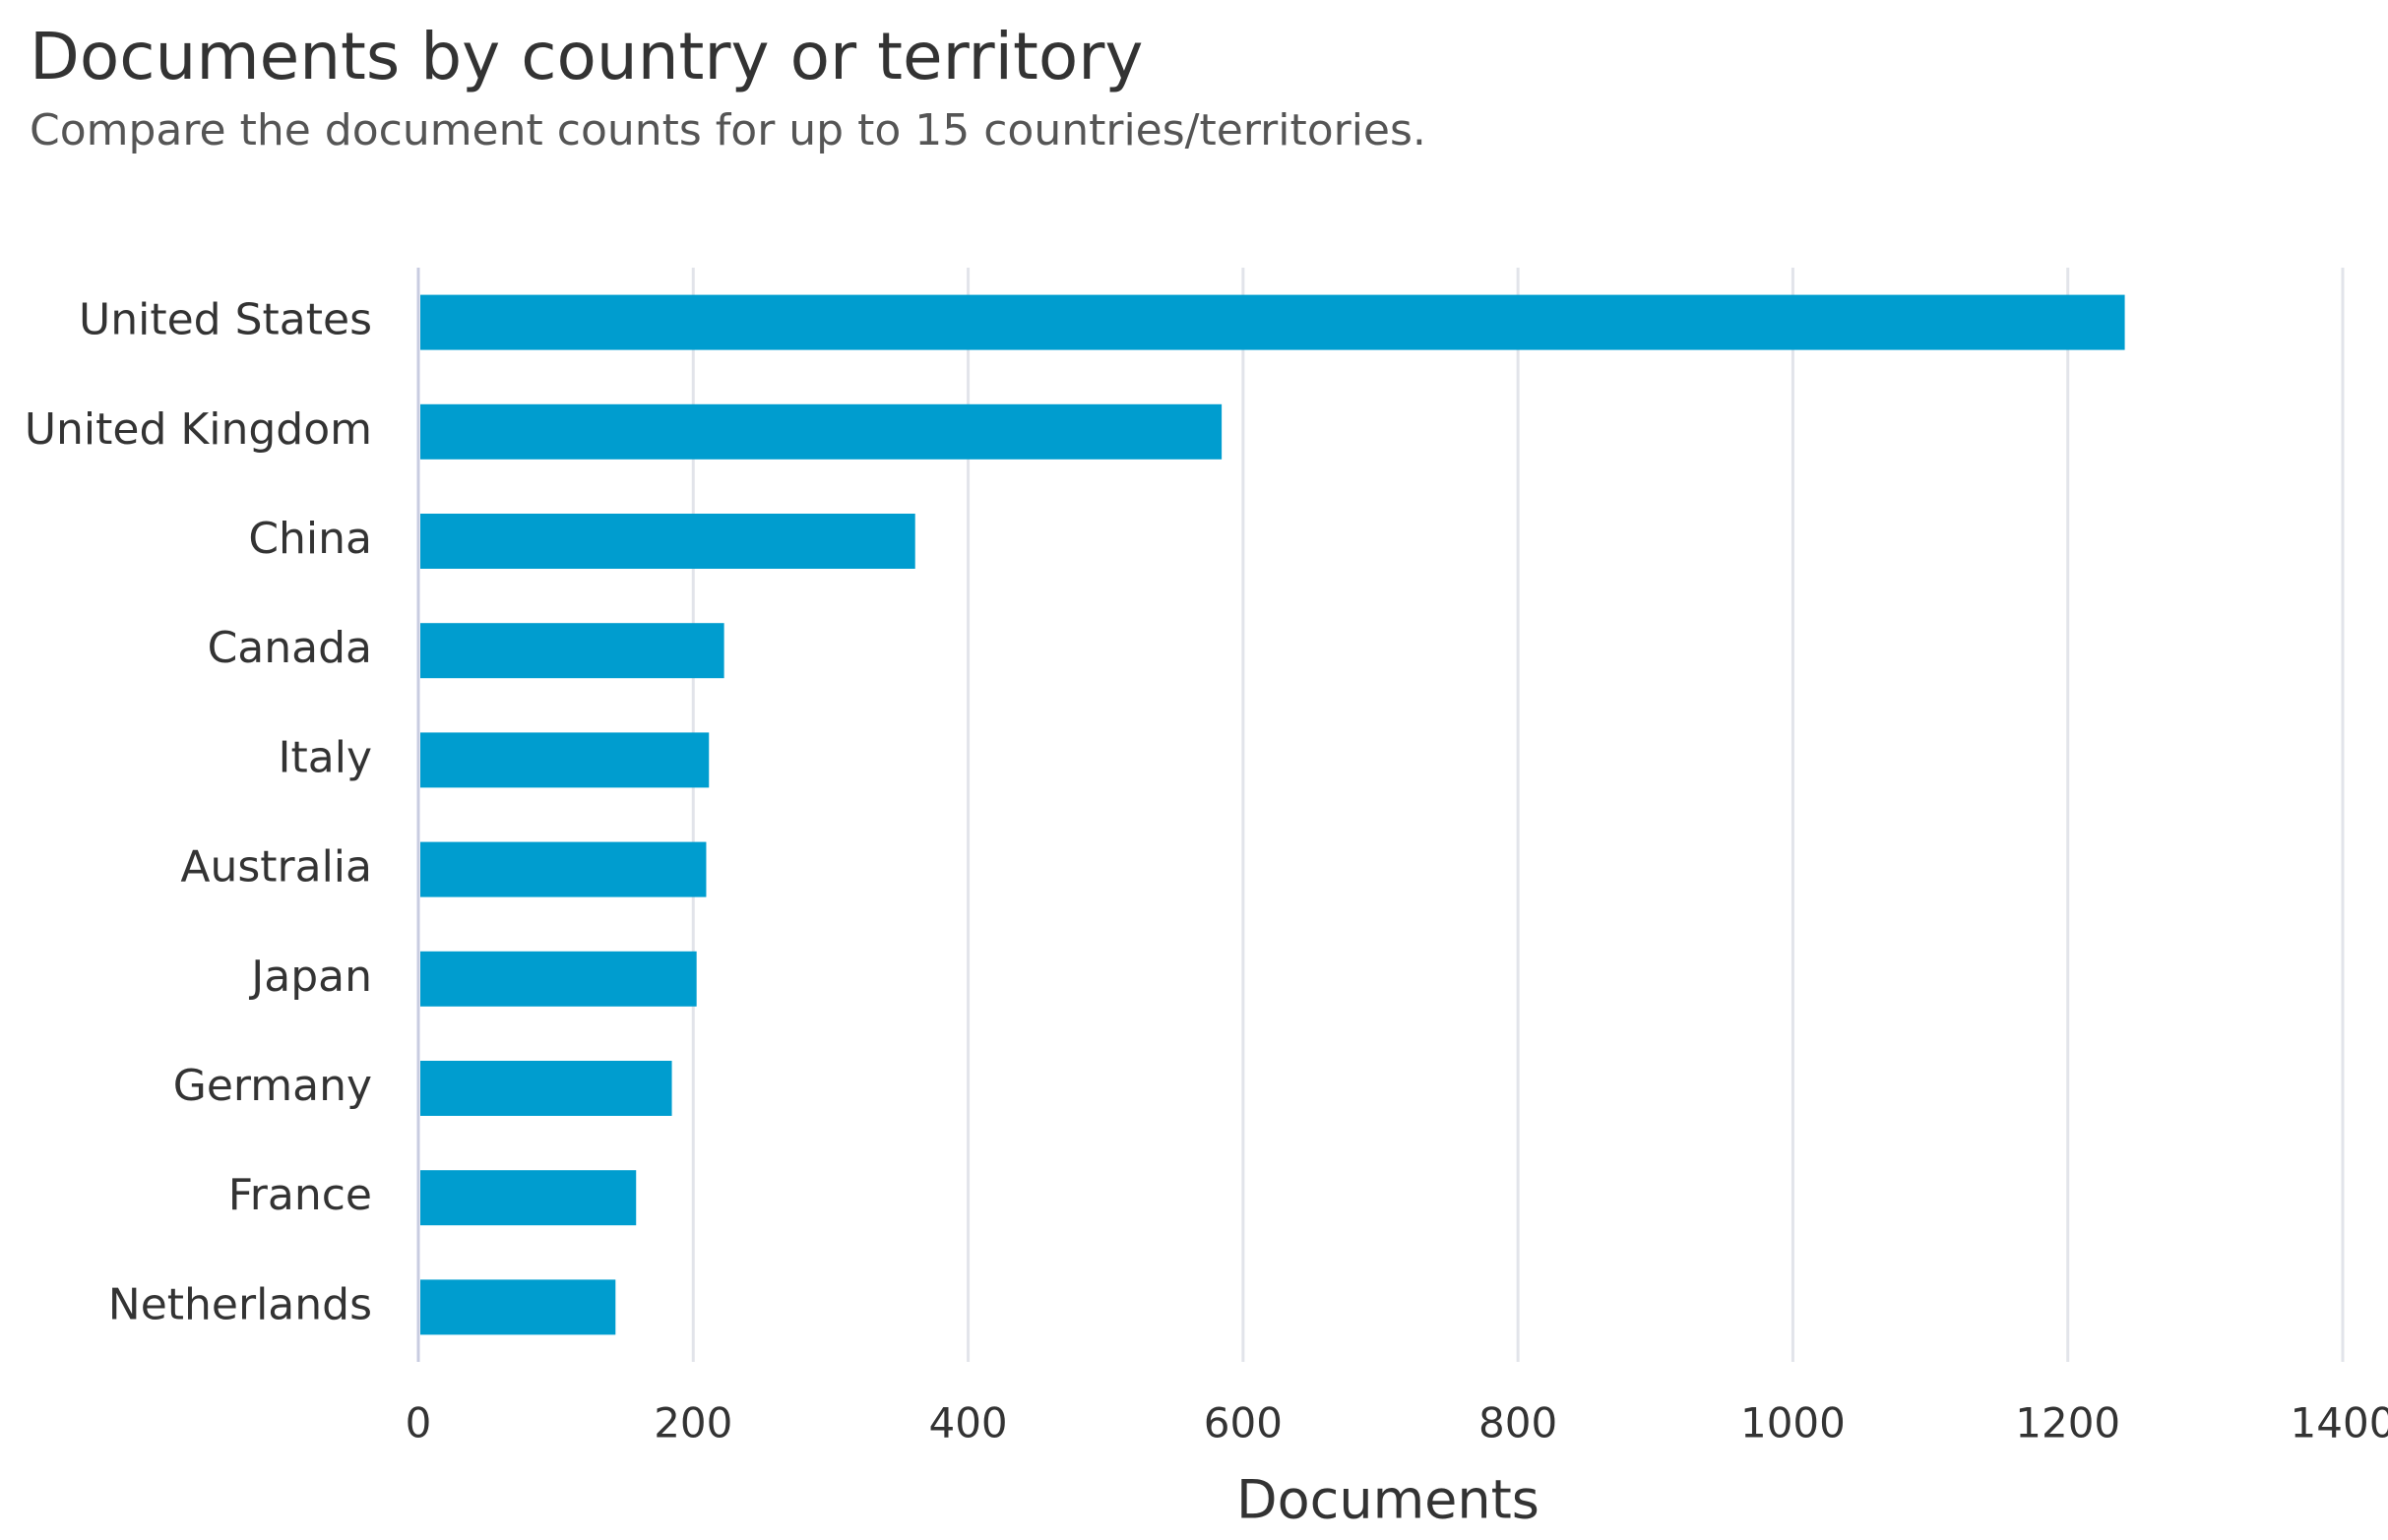 This screenshot has width=2388, height=1540. What do you see at coordinates (325, 757) in the screenshot?
I see `y-tick-label: Italy` at bounding box center [325, 757].